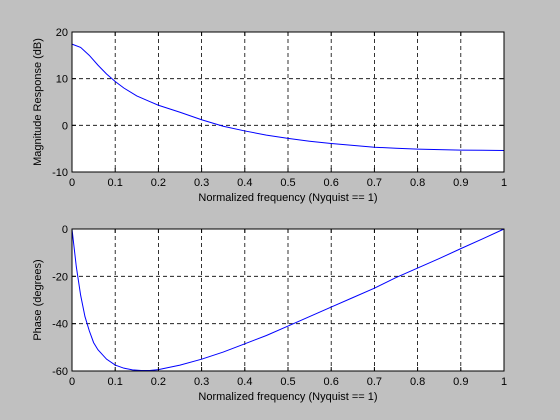 The image size is (560, 420). I want to click on magnitude-xtick-label-3: 0.3, so click(201, 183).